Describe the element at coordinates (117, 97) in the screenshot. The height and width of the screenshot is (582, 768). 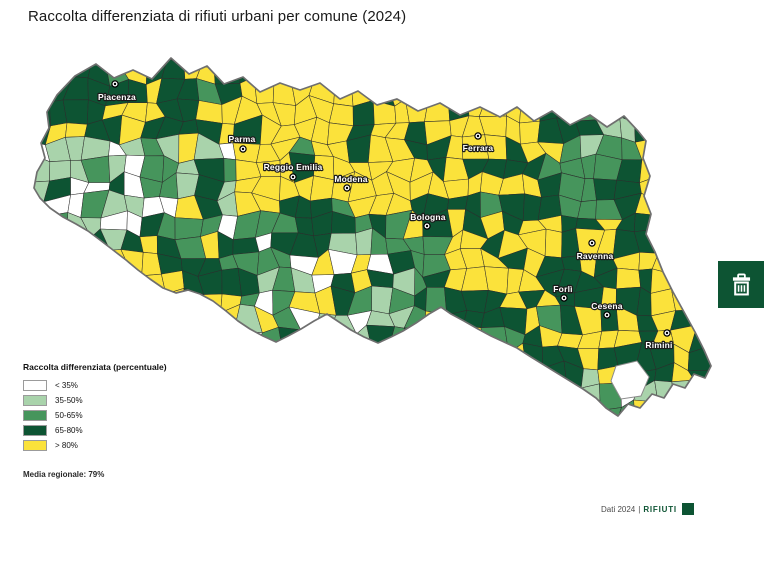
I see `city-label: Piacenza` at that location.